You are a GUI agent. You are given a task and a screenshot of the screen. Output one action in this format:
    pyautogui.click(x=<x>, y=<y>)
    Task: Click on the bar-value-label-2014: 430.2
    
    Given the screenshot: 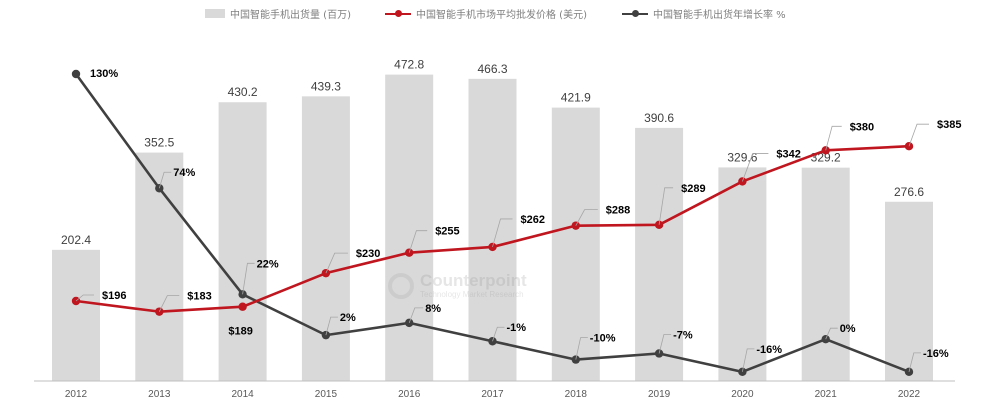 What is the action you would take?
    pyautogui.click(x=243, y=92)
    